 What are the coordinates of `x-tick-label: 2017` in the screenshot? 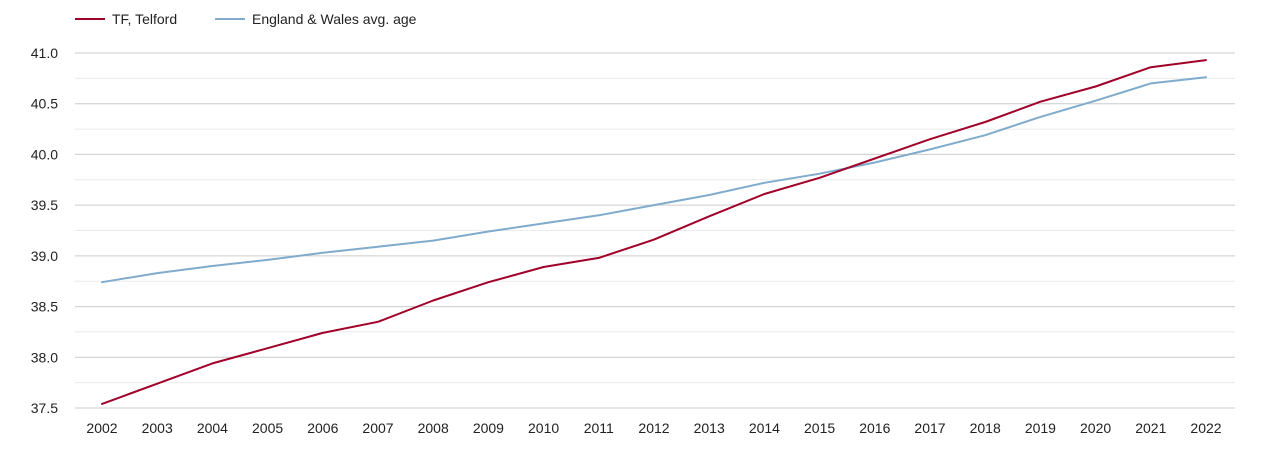 It's located at (929, 428).